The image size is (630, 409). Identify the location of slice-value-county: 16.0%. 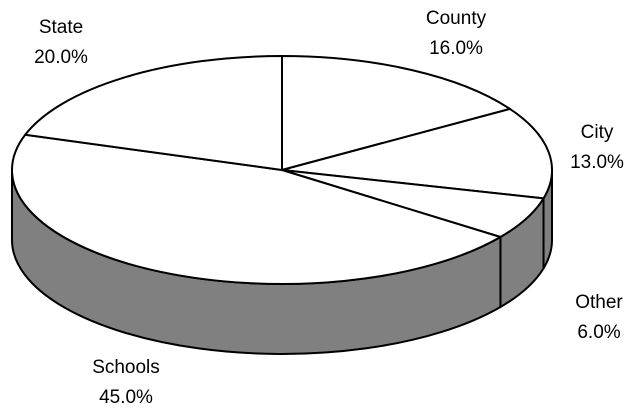
(456, 48).